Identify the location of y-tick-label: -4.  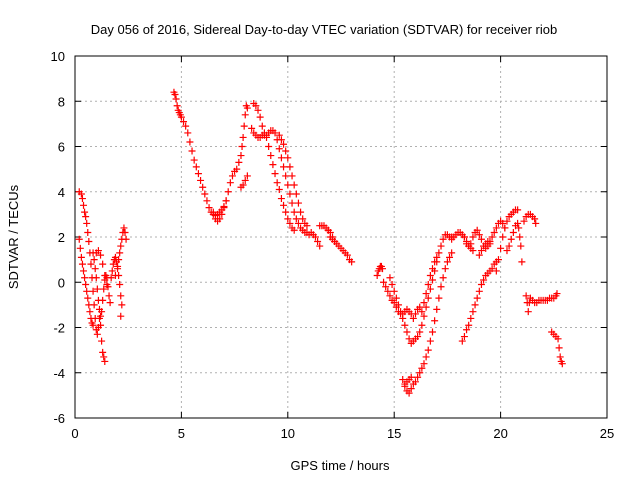
(59, 373).